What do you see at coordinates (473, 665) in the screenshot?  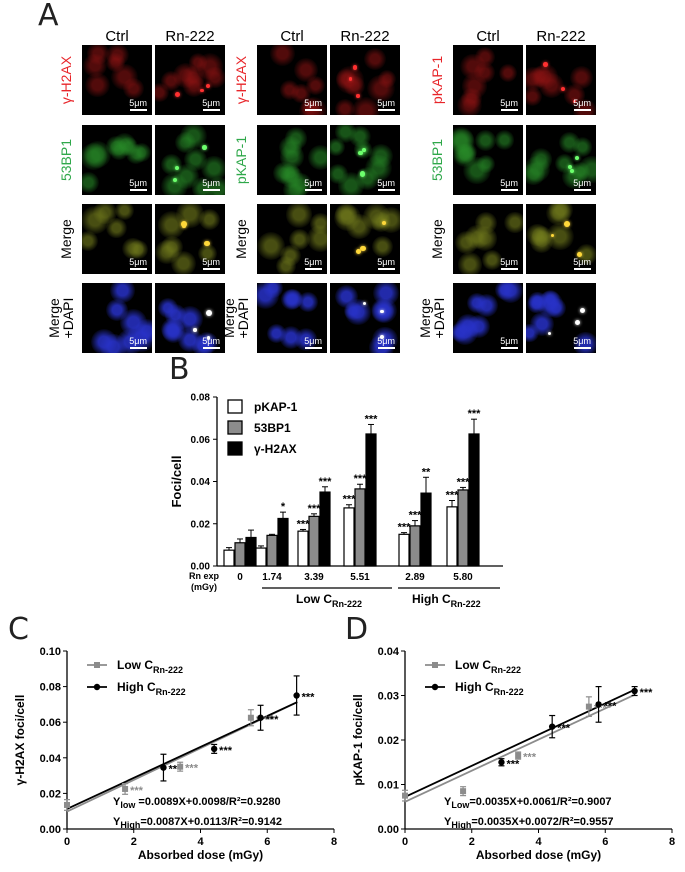 I see `legend-label-low-main: Low C` at bounding box center [473, 665].